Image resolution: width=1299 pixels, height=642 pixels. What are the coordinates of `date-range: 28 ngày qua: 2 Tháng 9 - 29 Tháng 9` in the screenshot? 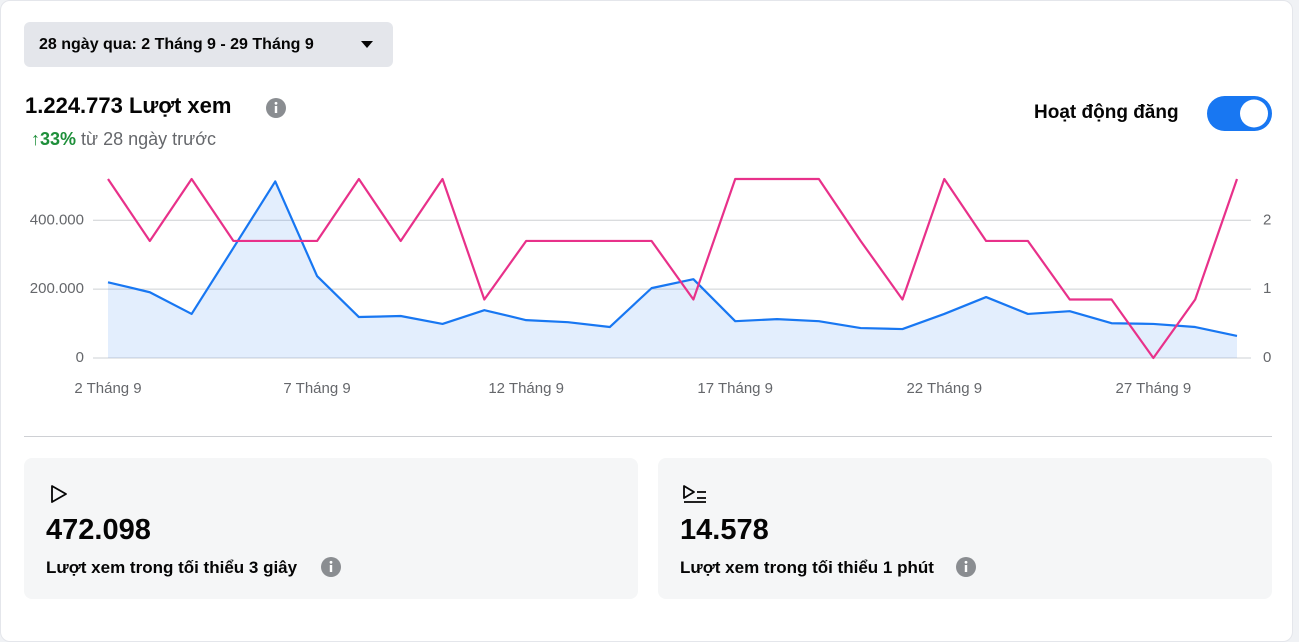 It's located at (176, 44).